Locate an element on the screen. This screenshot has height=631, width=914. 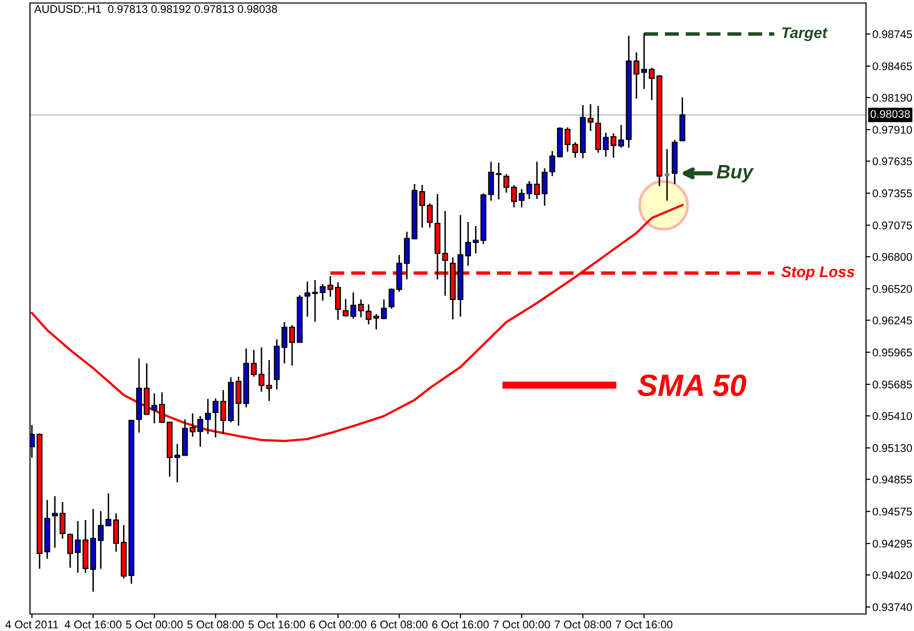
y-tick-label: 0.97355 is located at coordinates (892, 193).